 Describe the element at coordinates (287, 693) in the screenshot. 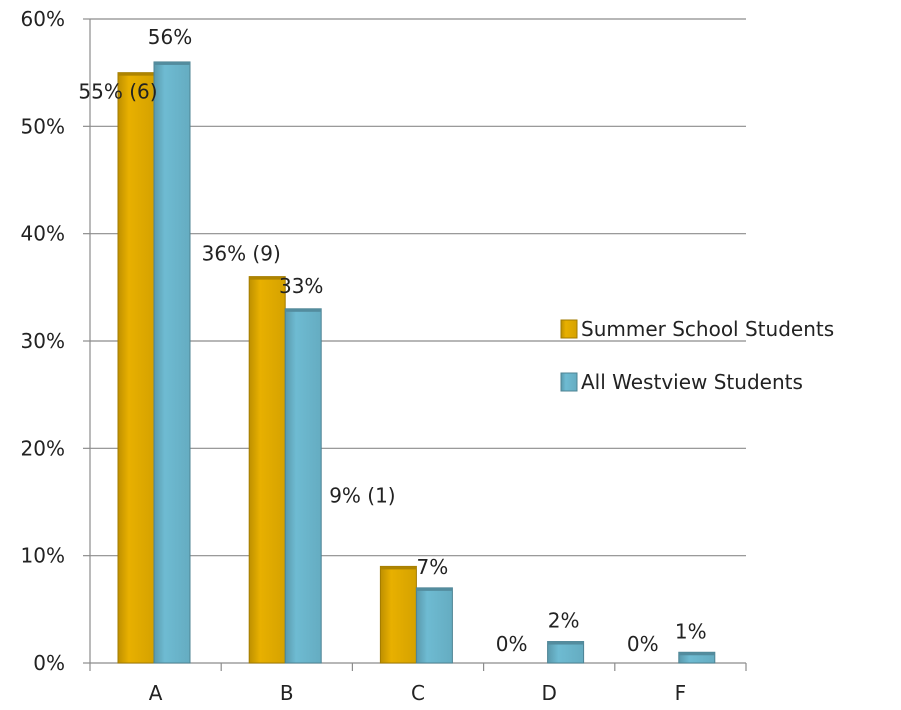

I see `x-tick-label: B` at that location.